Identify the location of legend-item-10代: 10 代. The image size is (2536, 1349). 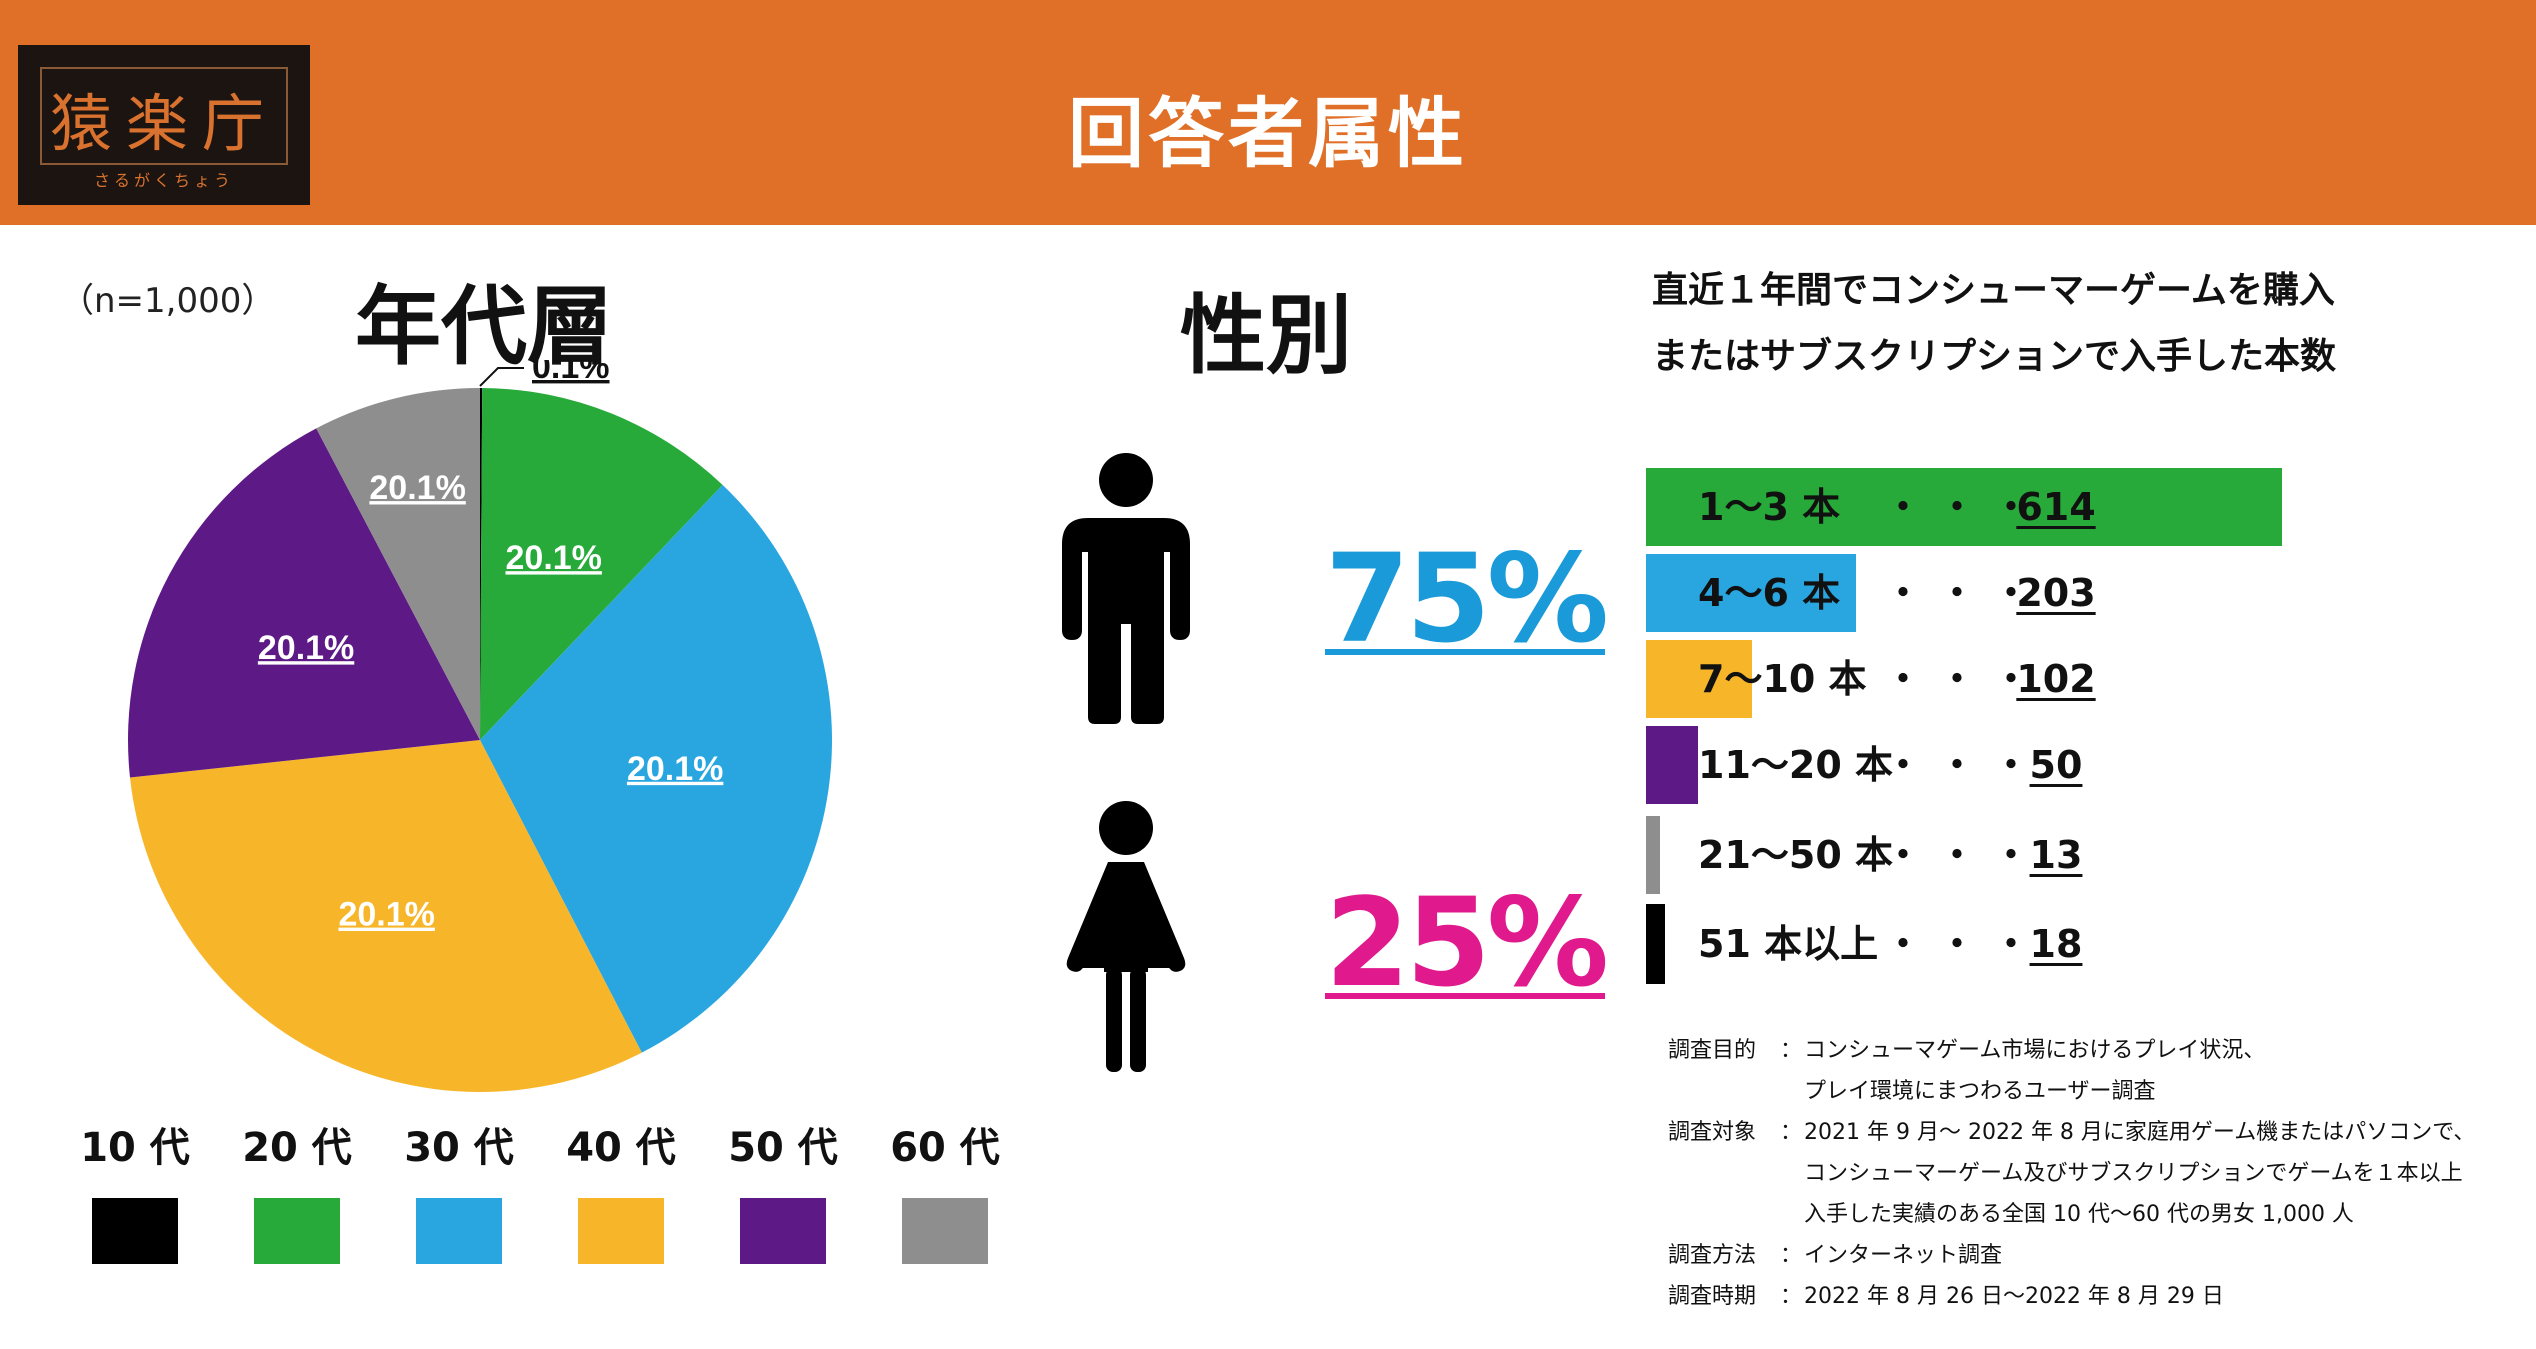
(135, 1192).